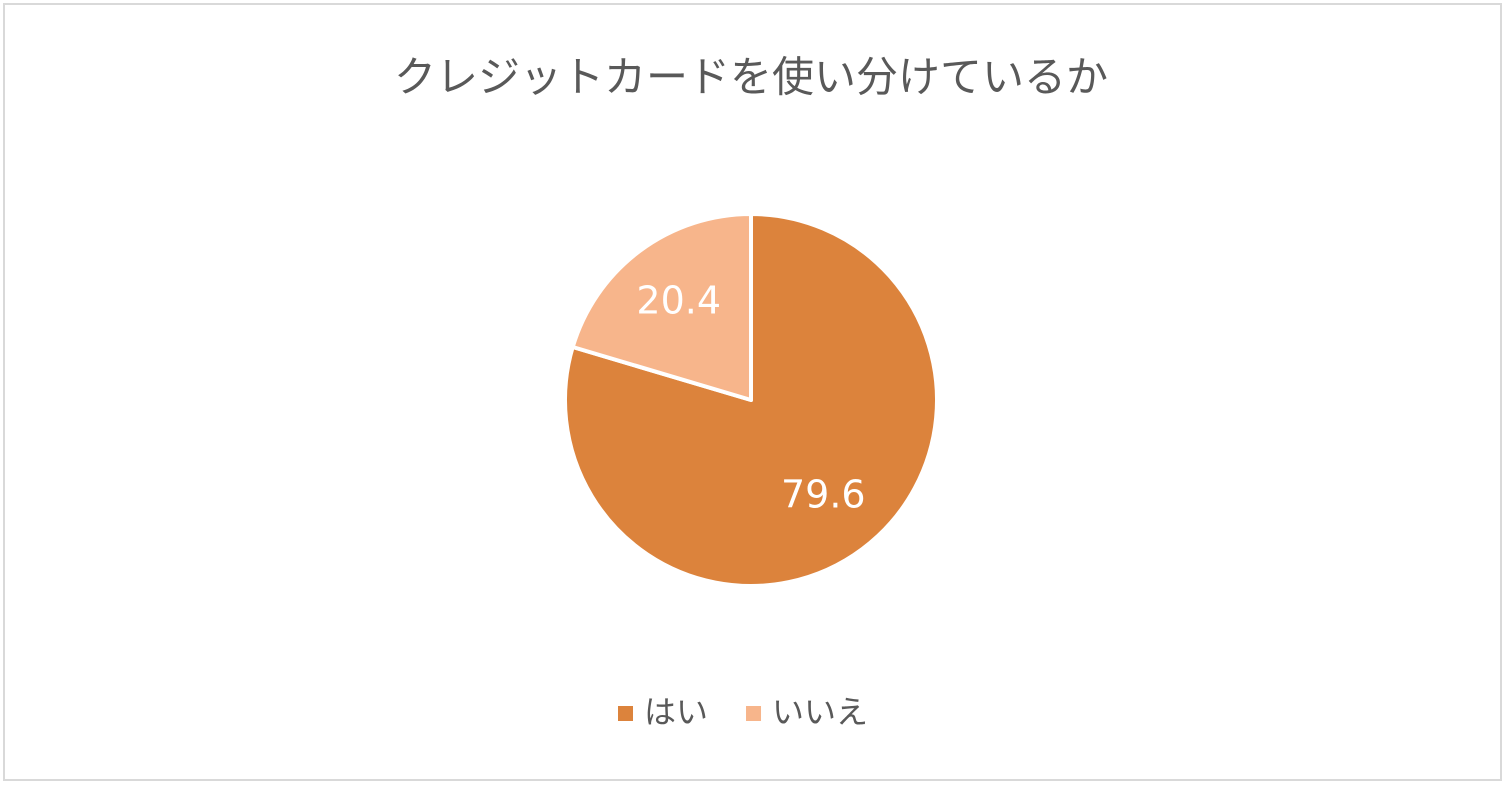 This screenshot has width=1507, height=788. What do you see at coordinates (751, 77) in the screenshot?
I see `chart-title: クレジットカードを使い分けているか` at bounding box center [751, 77].